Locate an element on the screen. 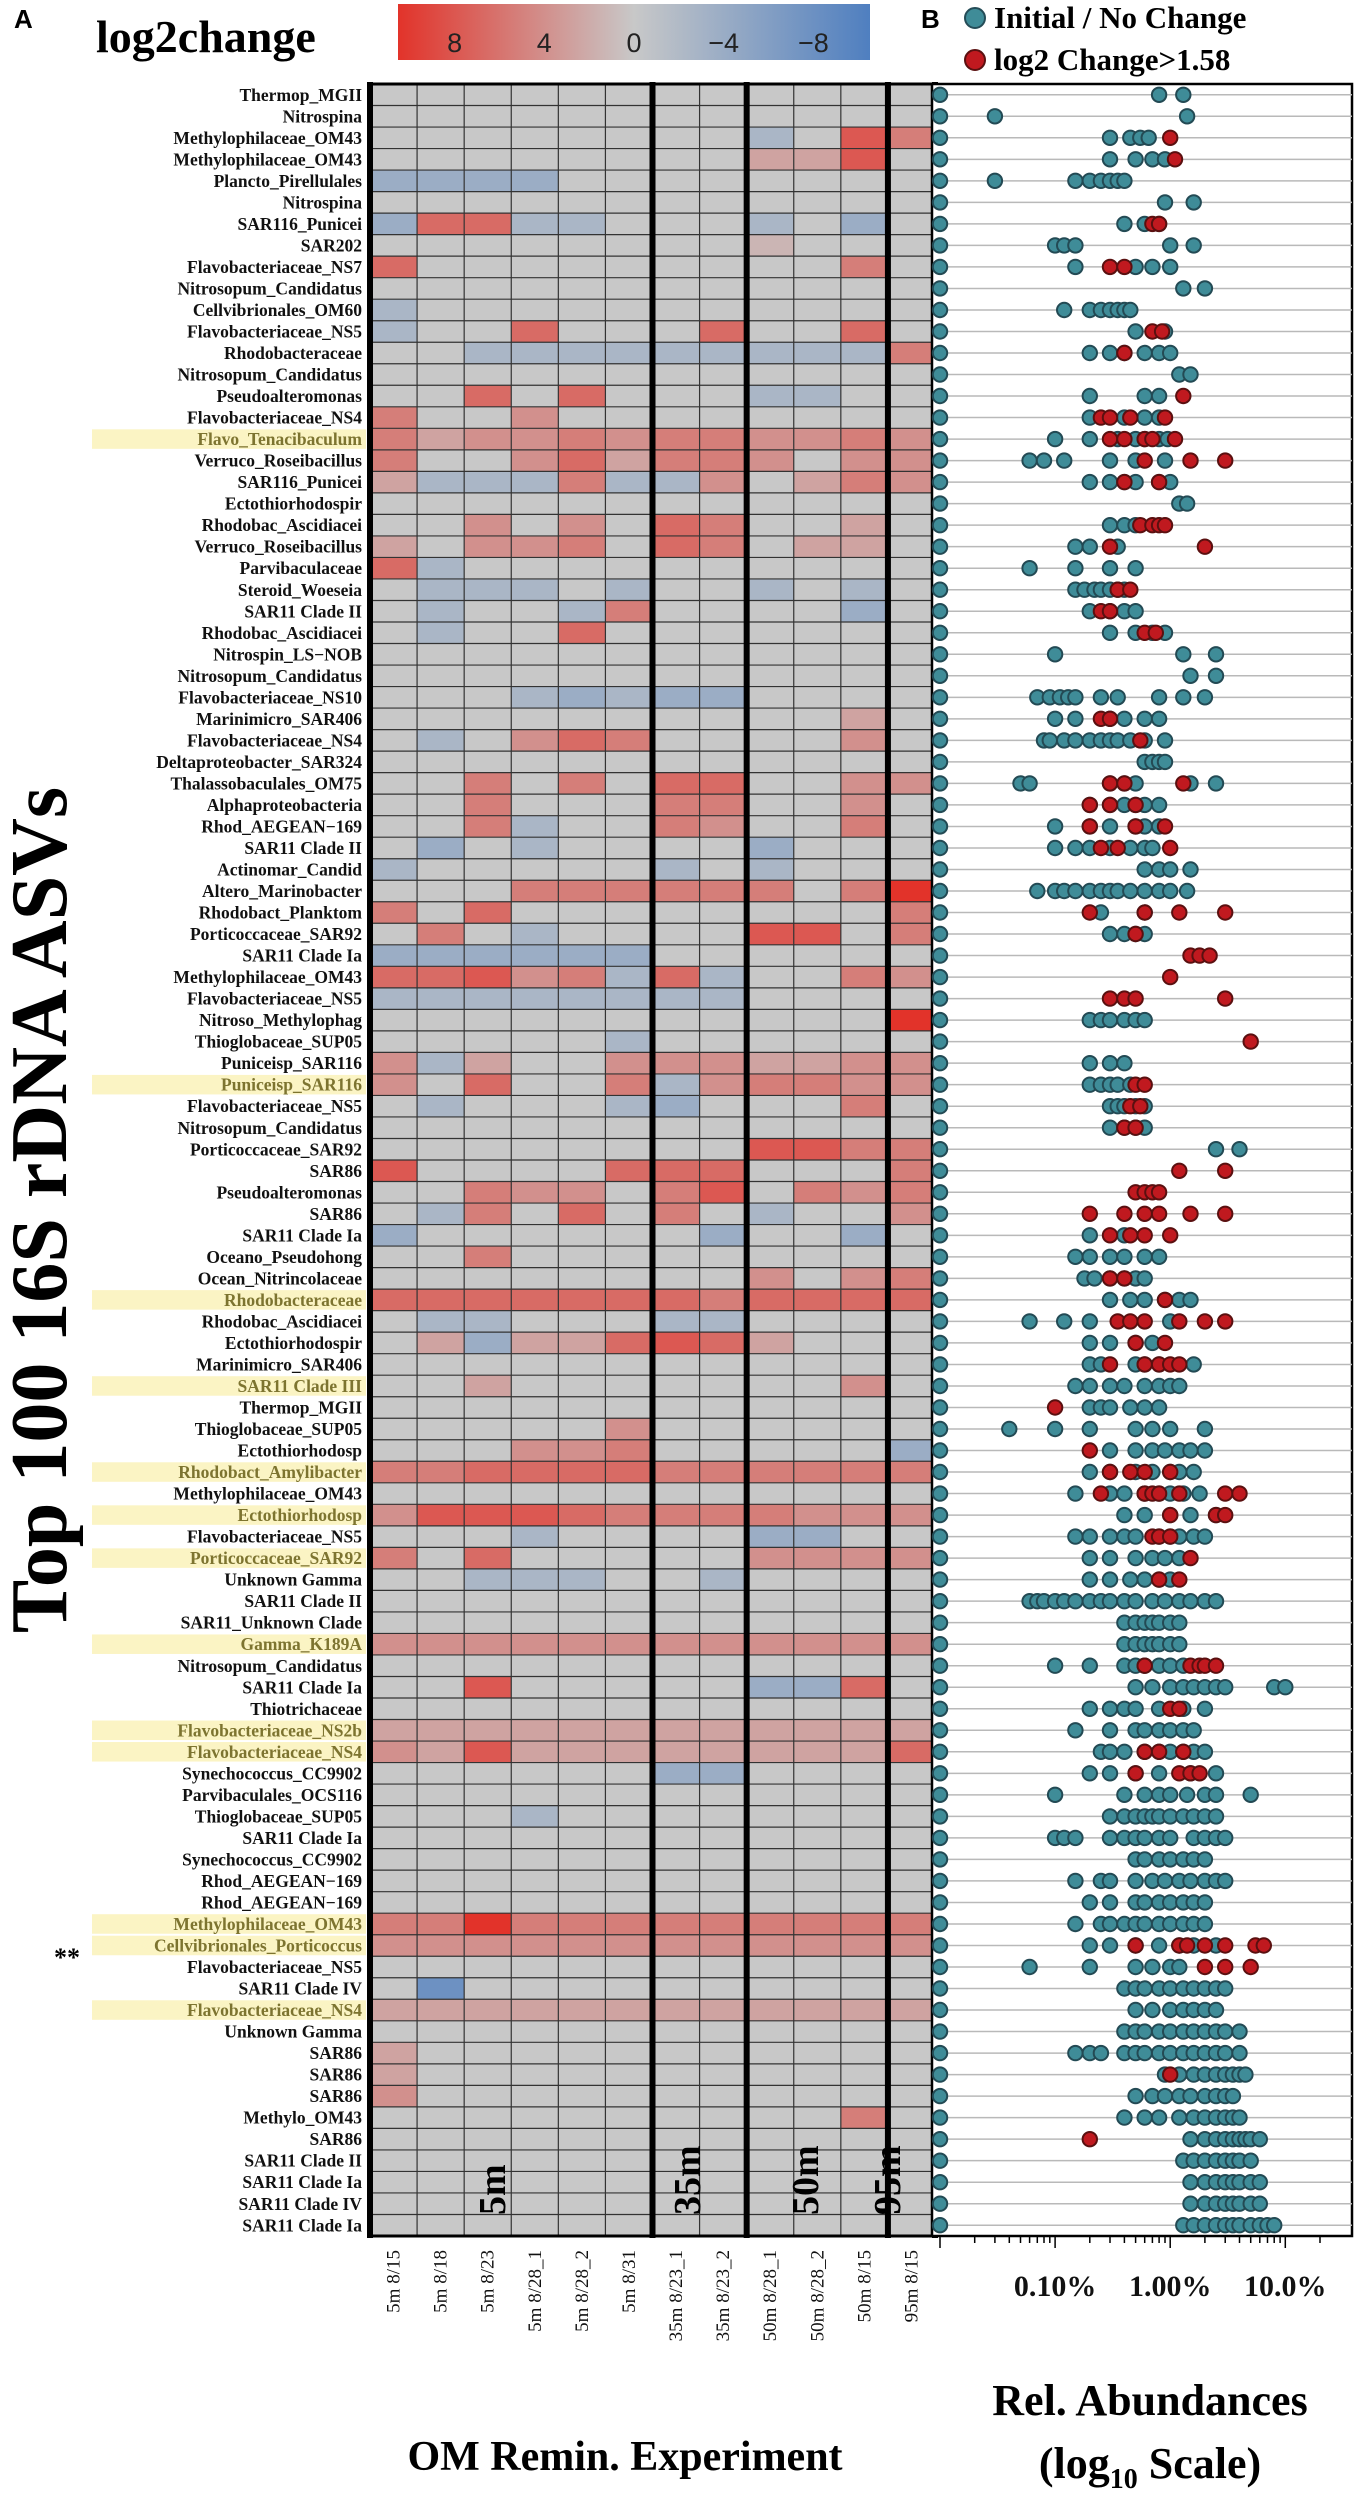 Image resolution: width=1357 pixels, height=2500 pixels. column-label: 95m 8/15 is located at coordinates (912, 2286).